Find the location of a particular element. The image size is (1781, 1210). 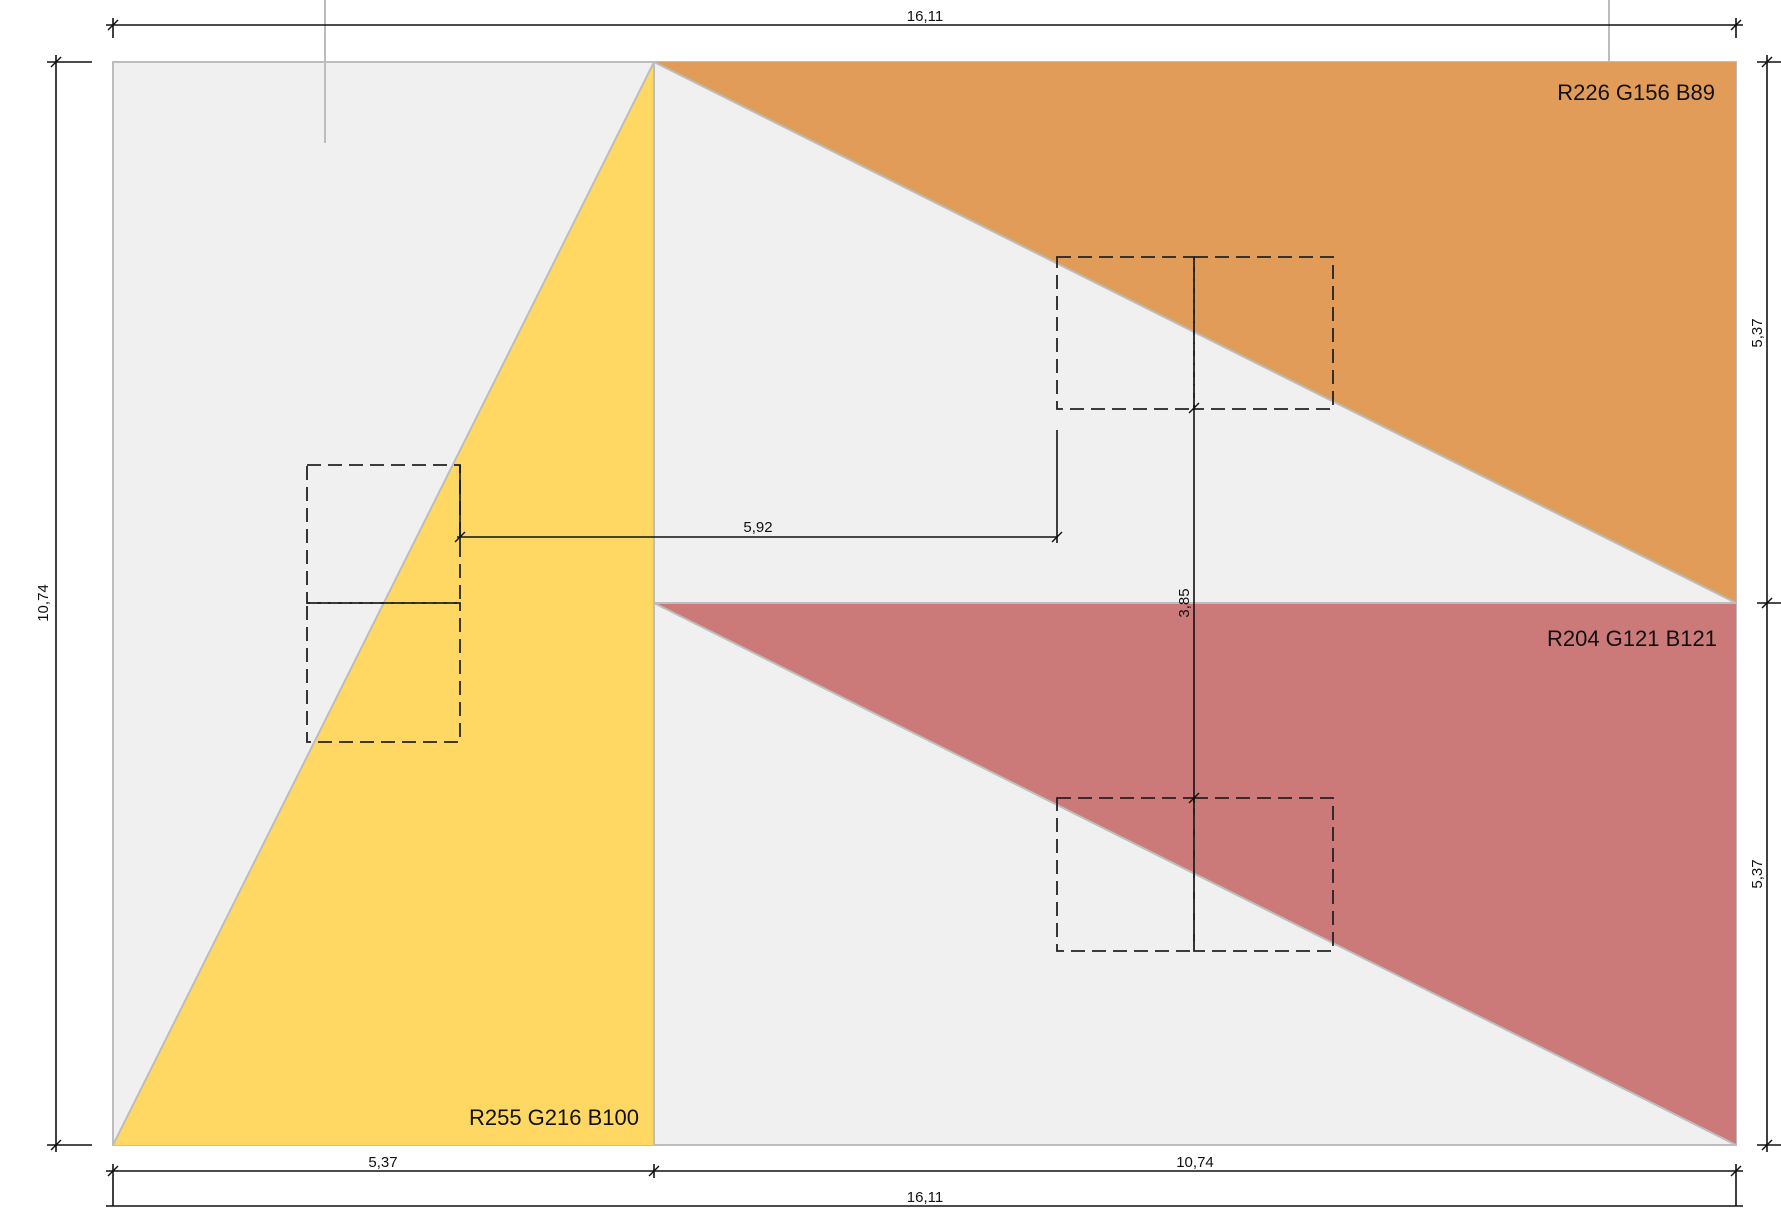

left-tick-top is located at coordinates (56, 62).